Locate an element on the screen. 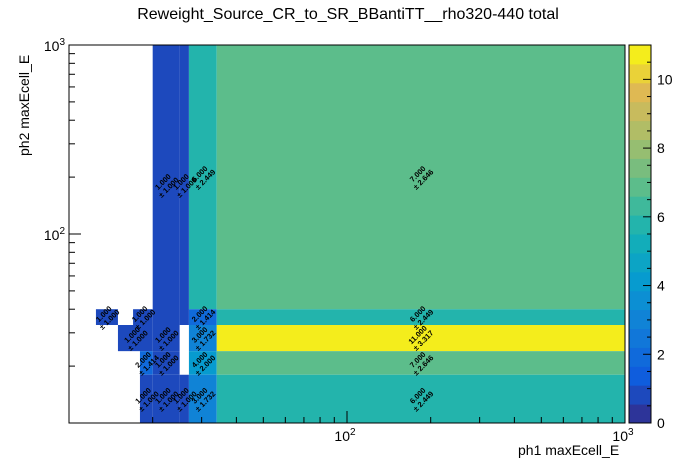  colorbar-tick-label: 2 is located at coordinates (661, 354).